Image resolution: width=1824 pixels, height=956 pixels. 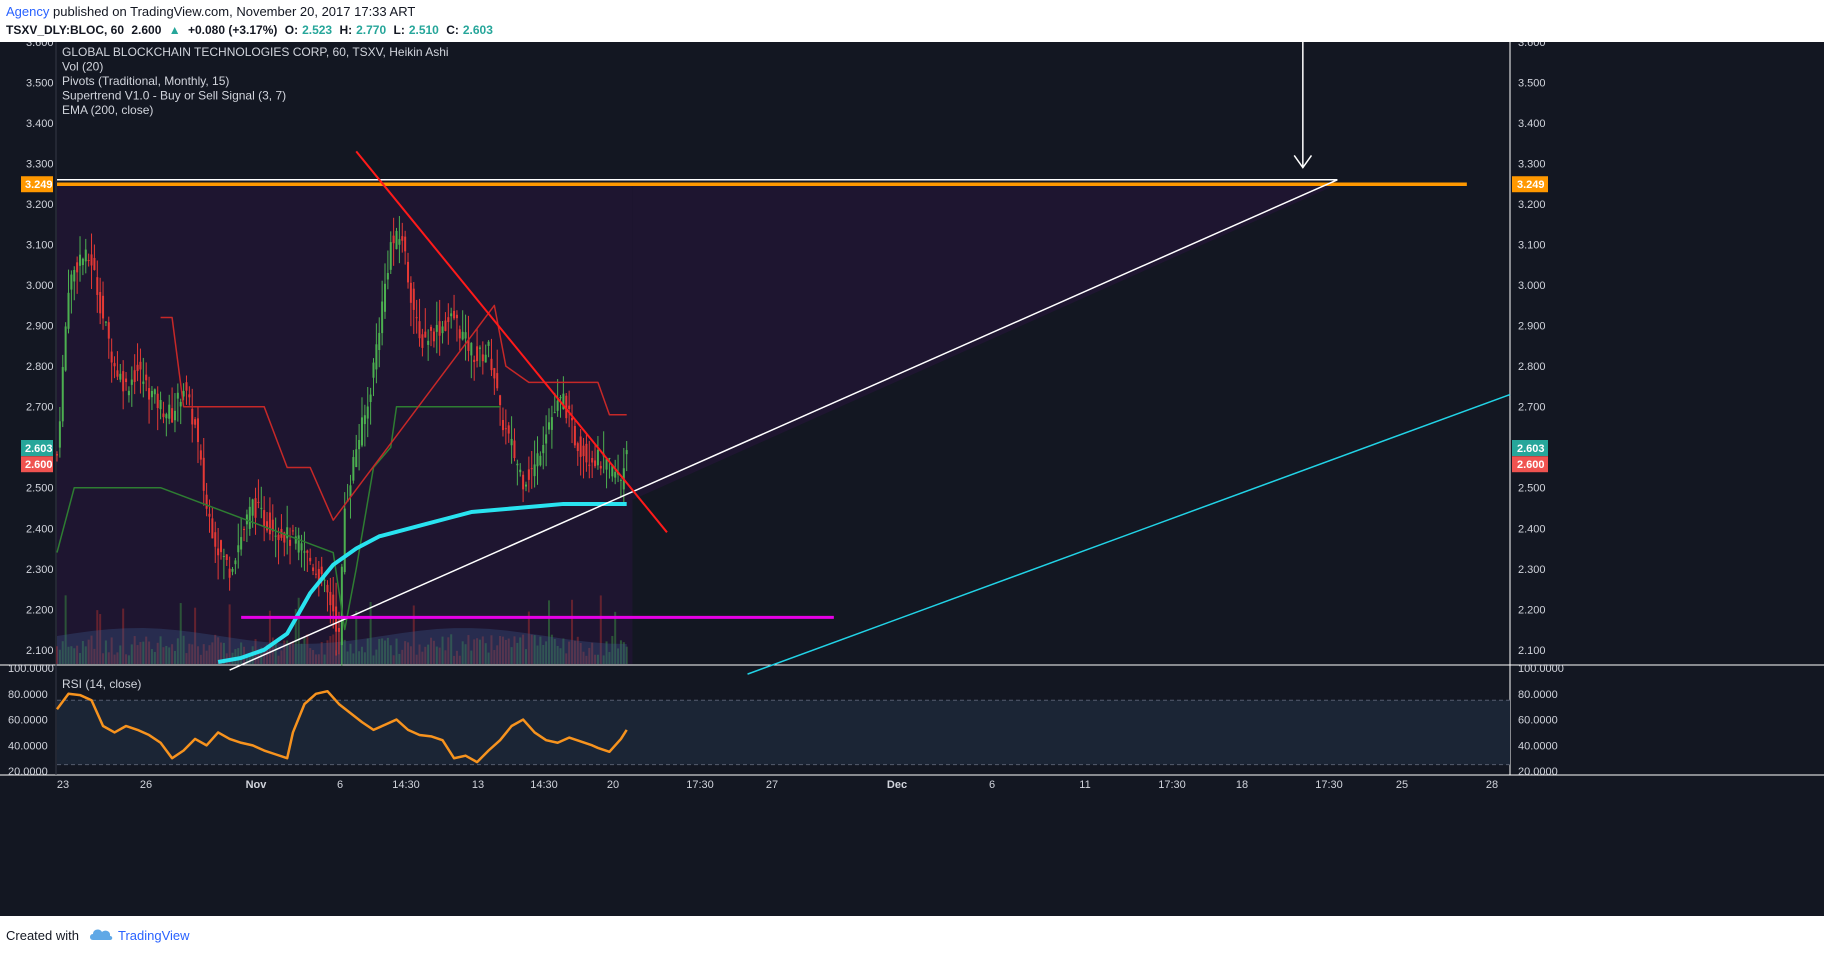 I want to click on price-tick-left: 3.200, so click(x=40, y=205).